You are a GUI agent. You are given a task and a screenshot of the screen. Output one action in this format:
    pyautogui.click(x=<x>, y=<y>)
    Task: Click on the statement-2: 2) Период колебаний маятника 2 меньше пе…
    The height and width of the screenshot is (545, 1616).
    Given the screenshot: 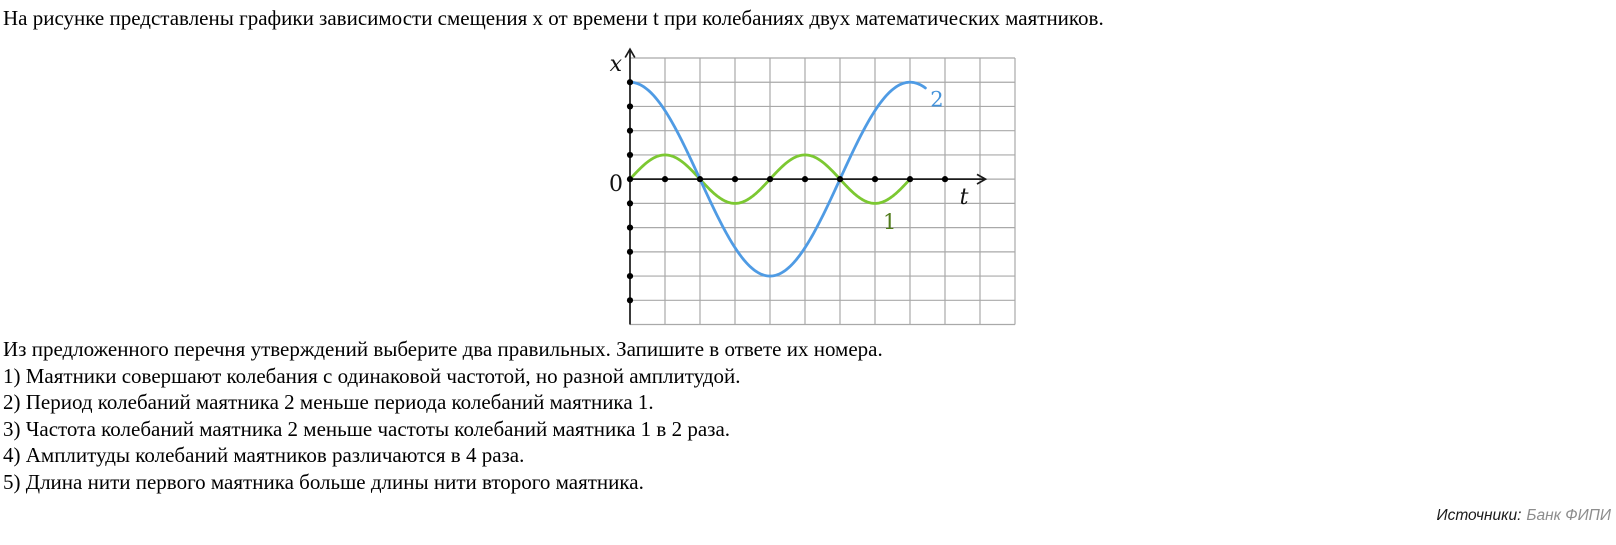 What is the action you would take?
    pyautogui.click(x=328, y=402)
    